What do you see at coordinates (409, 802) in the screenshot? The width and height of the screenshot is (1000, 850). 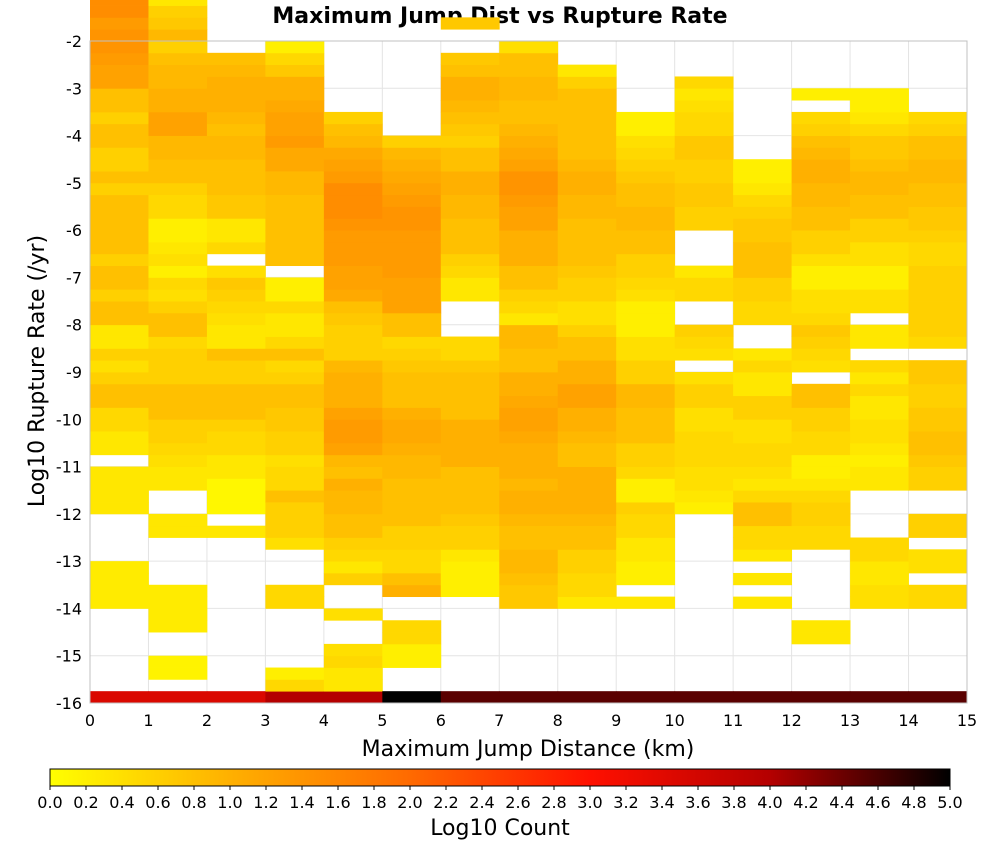 I see `colorbar-tick-label: 2.0` at bounding box center [409, 802].